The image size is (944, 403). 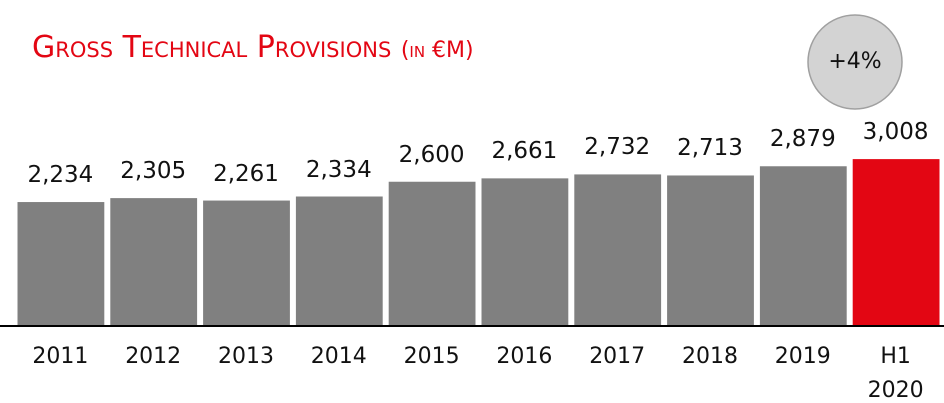 What do you see at coordinates (524, 151) in the screenshot?
I see `value-label: 2,661` at bounding box center [524, 151].